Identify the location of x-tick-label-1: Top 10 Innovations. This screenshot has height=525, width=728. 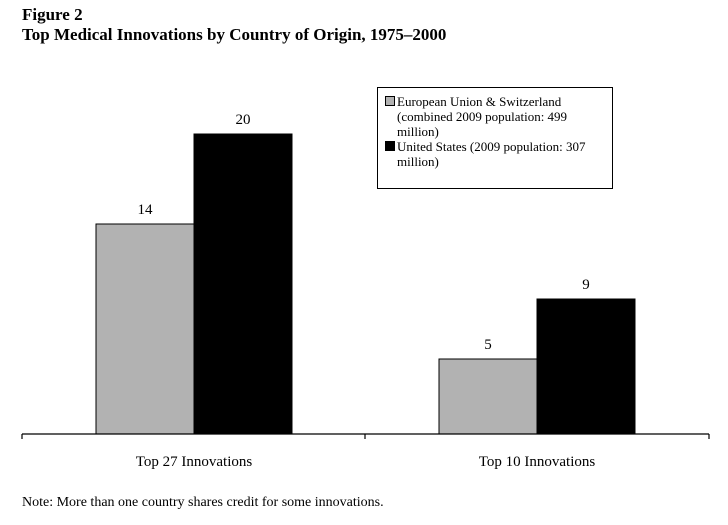
(537, 462).